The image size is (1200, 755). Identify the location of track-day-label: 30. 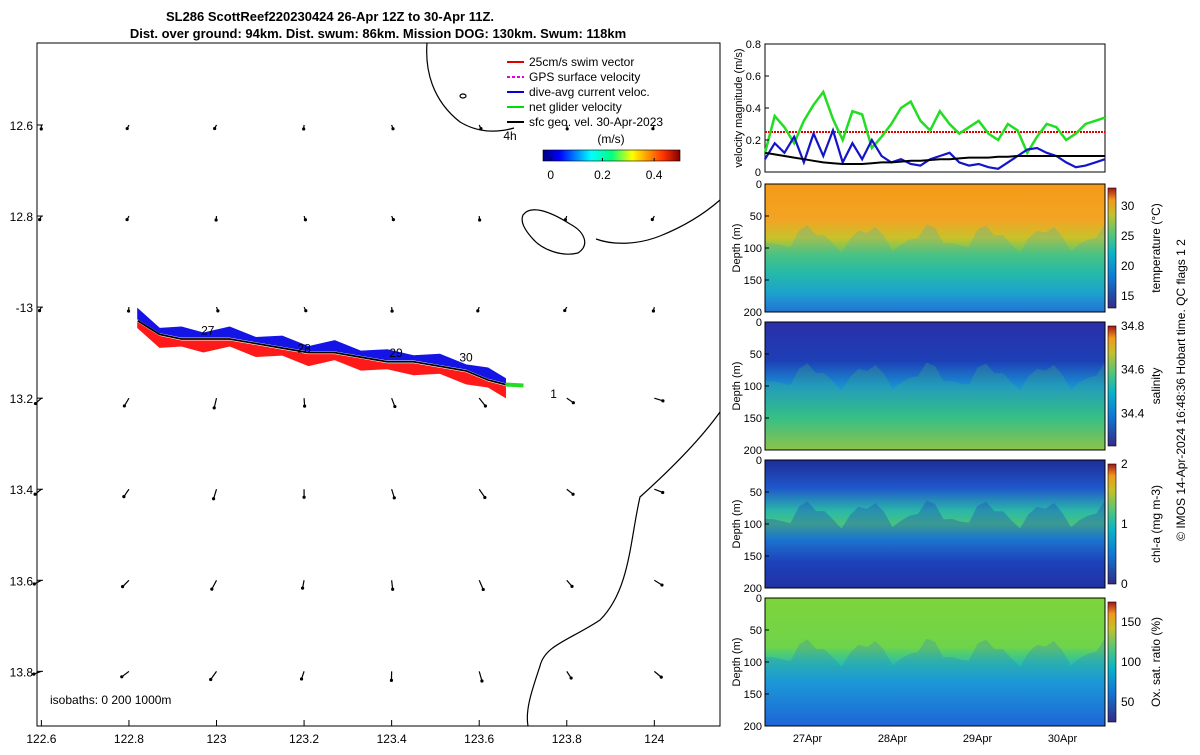
(466, 358).